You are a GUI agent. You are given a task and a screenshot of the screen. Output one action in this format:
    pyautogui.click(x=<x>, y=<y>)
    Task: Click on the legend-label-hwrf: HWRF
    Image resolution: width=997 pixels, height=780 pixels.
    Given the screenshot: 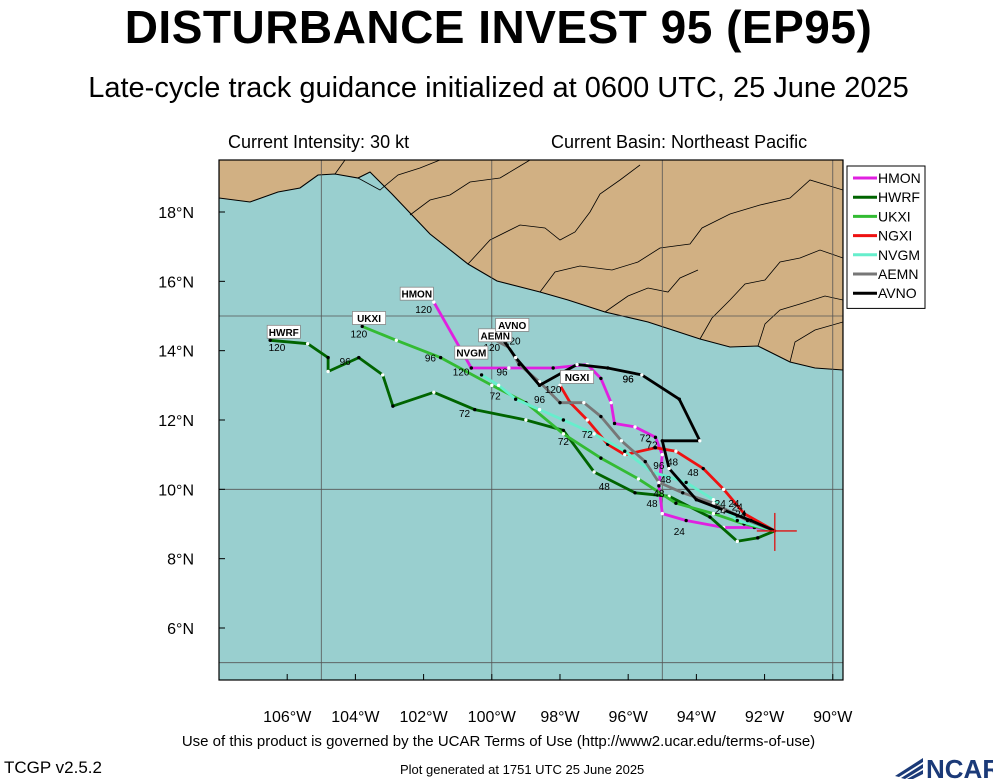 What is the action you would take?
    pyautogui.click(x=899, y=197)
    